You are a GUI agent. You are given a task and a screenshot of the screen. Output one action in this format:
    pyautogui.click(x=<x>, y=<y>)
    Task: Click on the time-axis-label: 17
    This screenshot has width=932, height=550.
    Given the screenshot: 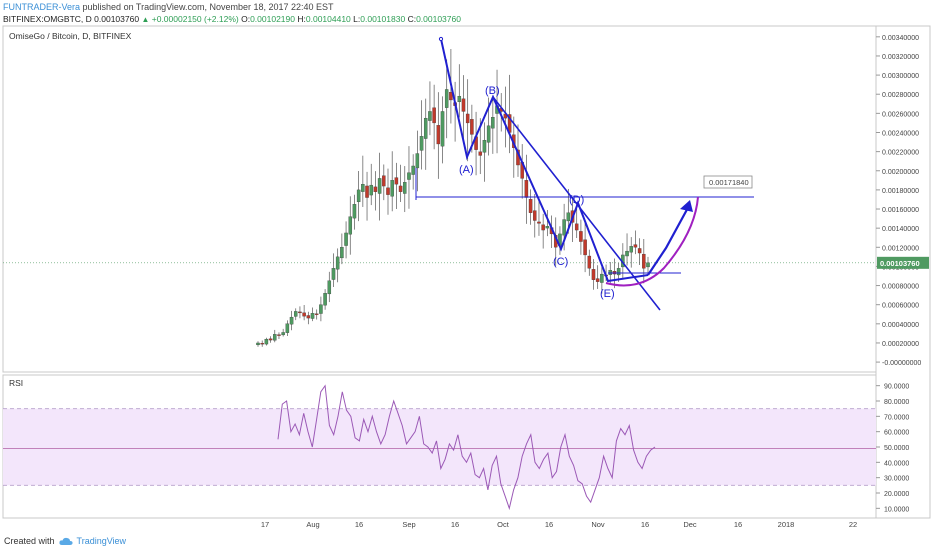 What is the action you would take?
    pyautogui.click(x=265, y=524)
    